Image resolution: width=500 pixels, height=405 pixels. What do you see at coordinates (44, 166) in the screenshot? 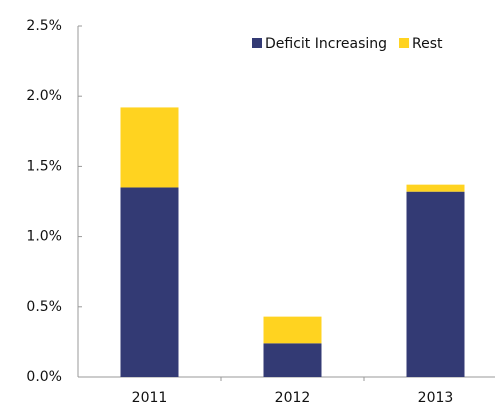
I see `y-tick-label: 1.5%` at bounding box center [44, 166].